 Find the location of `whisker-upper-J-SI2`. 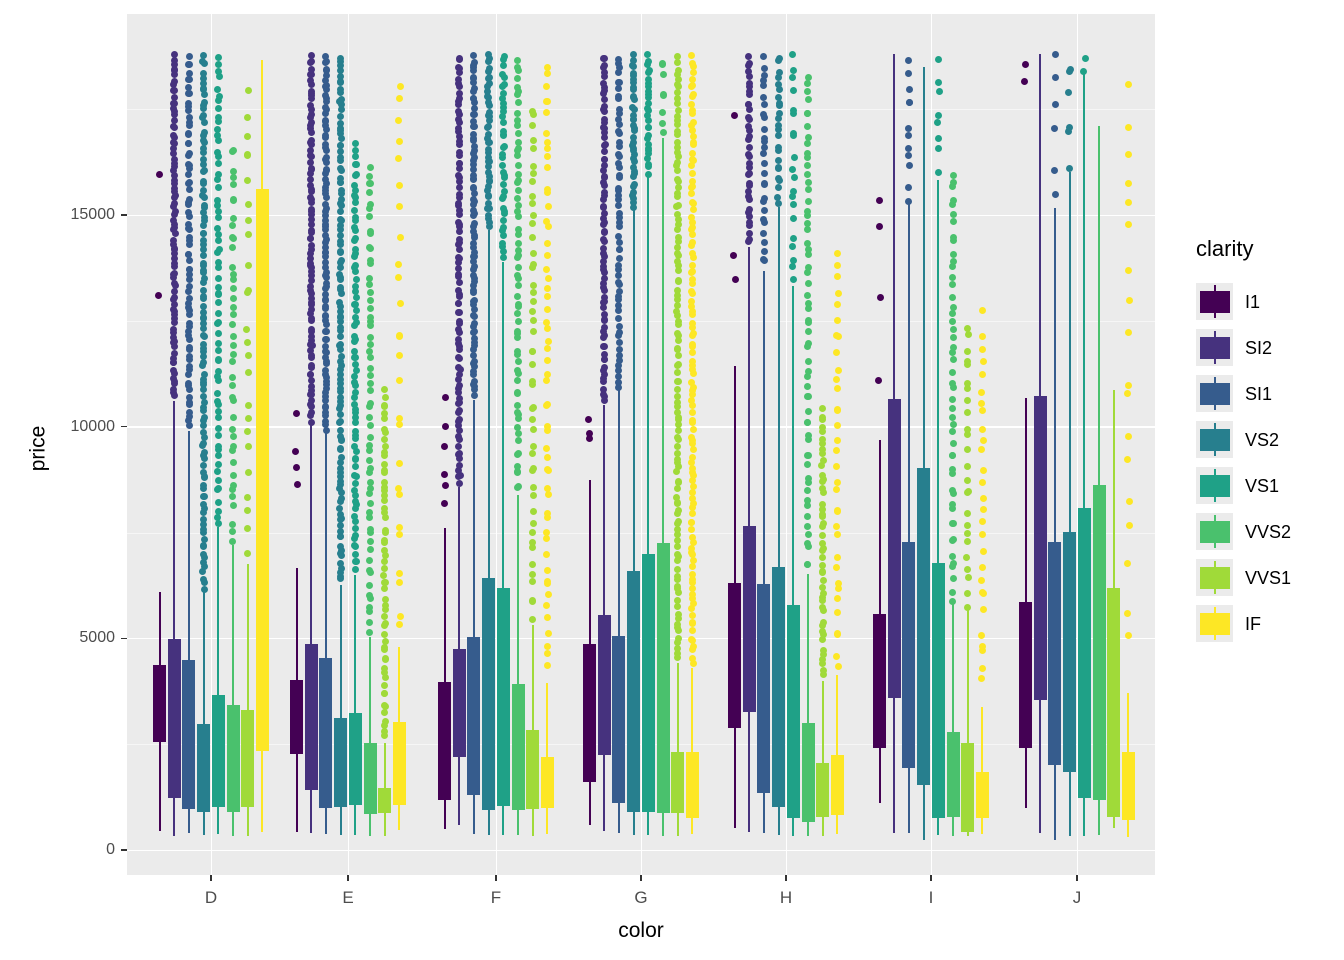

whisker-upper-J-SI2 is located at coordinates (1040, 225).